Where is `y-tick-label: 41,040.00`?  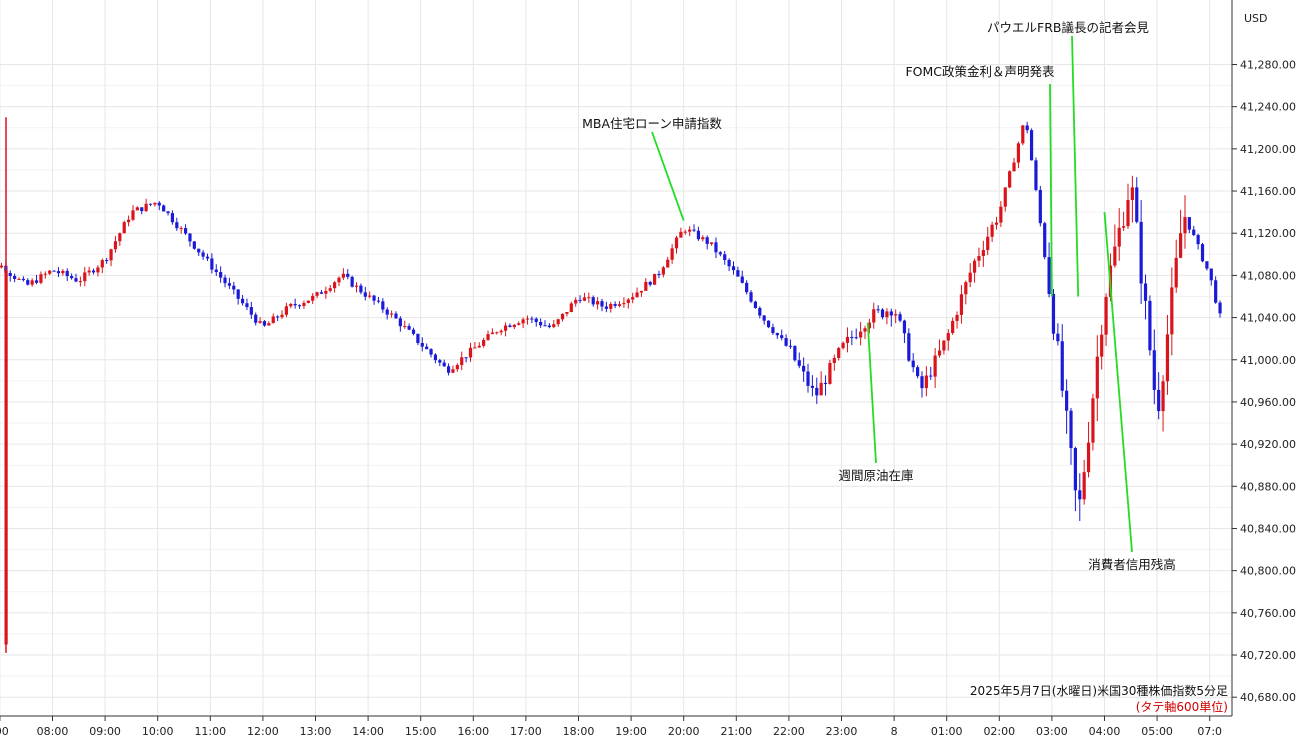 y-tick-label: 41,040.00 is located at coordinates (1268, 318).